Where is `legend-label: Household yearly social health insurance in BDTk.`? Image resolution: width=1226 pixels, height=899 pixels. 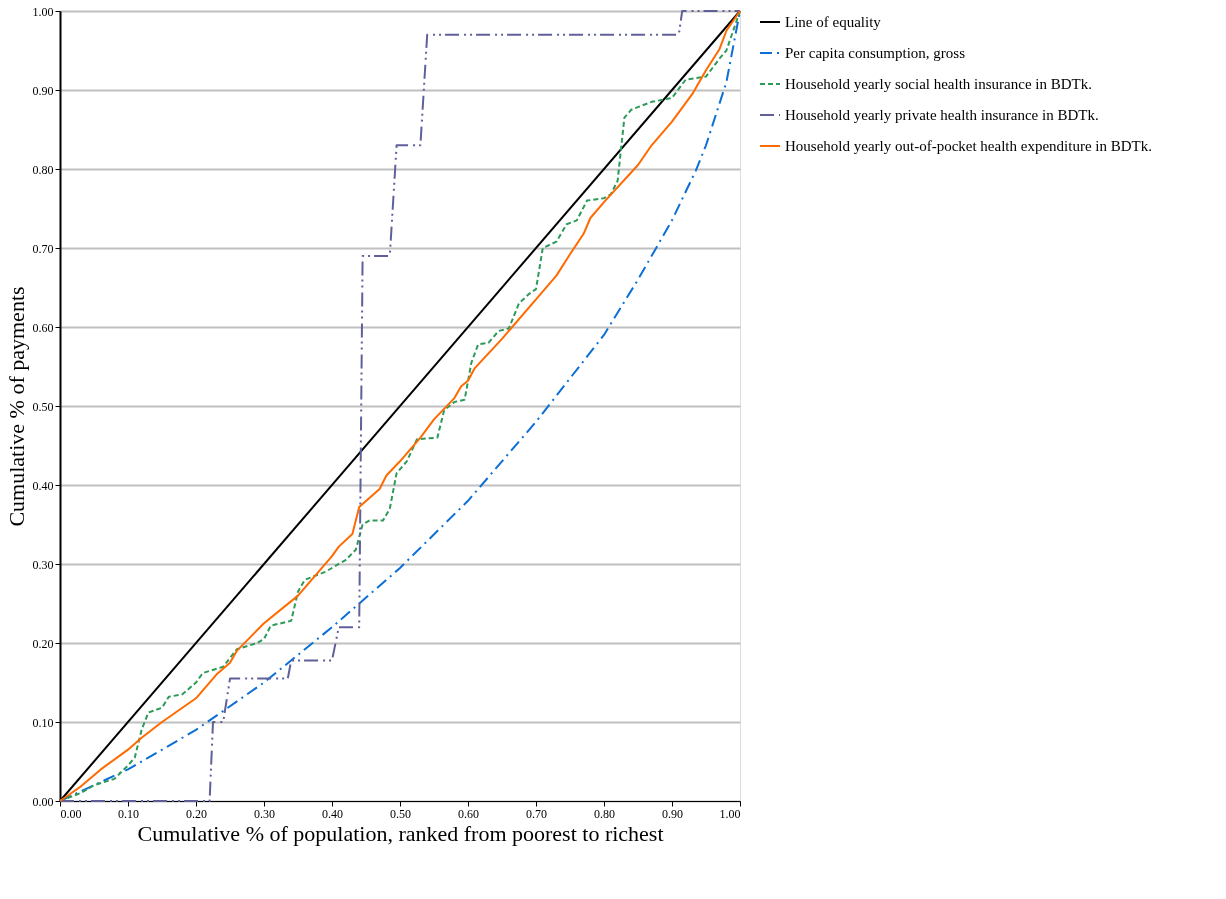 legend-label: Household yearly social health insurance in BDTk. is located at coordinates (939, 84).